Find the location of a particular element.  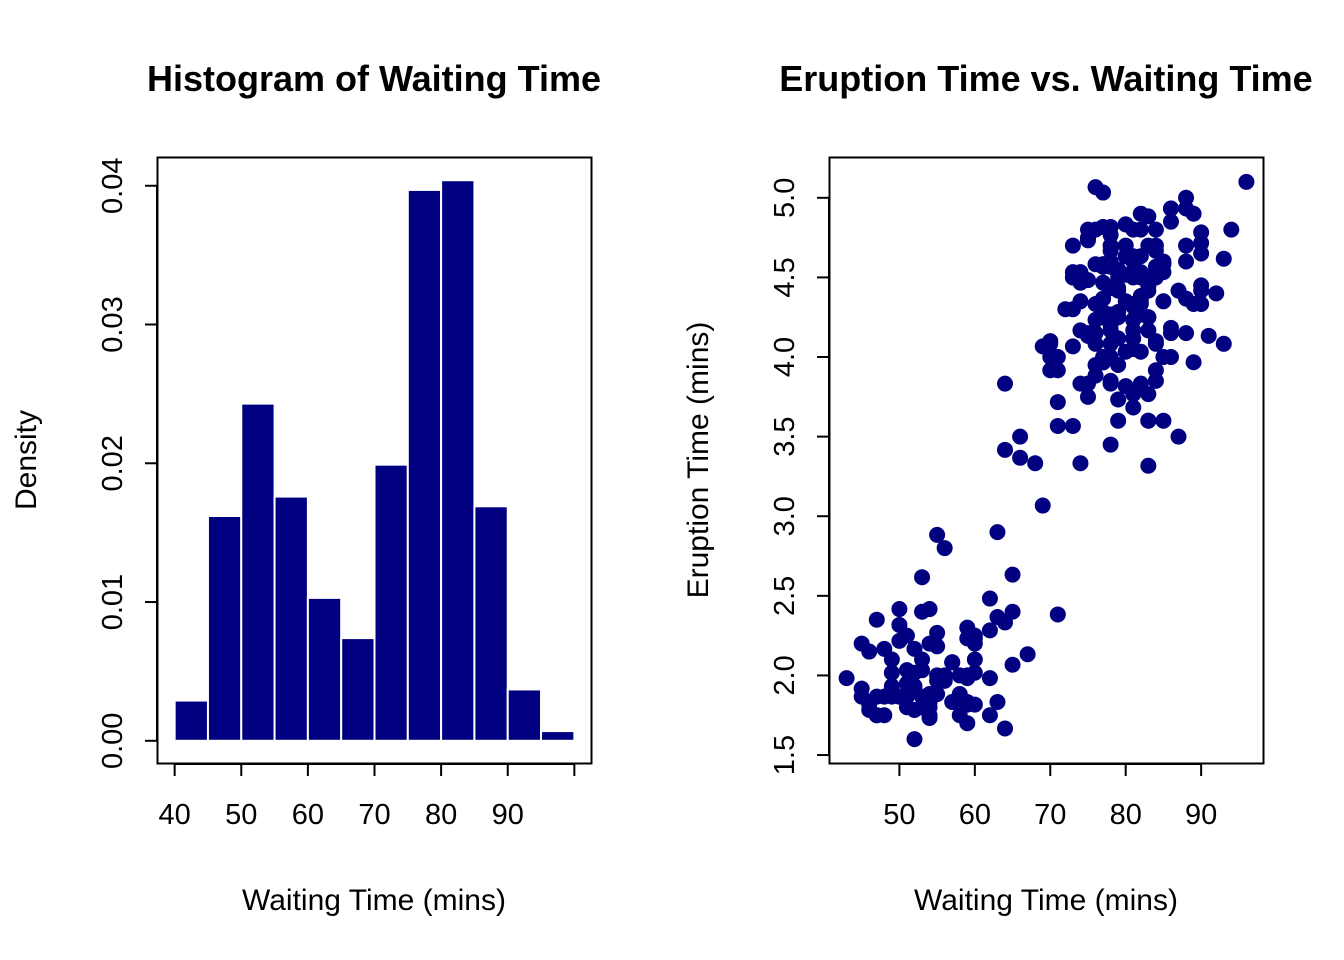

scatter-x-tick-label: 80 is located at coordinates (1126, 815).